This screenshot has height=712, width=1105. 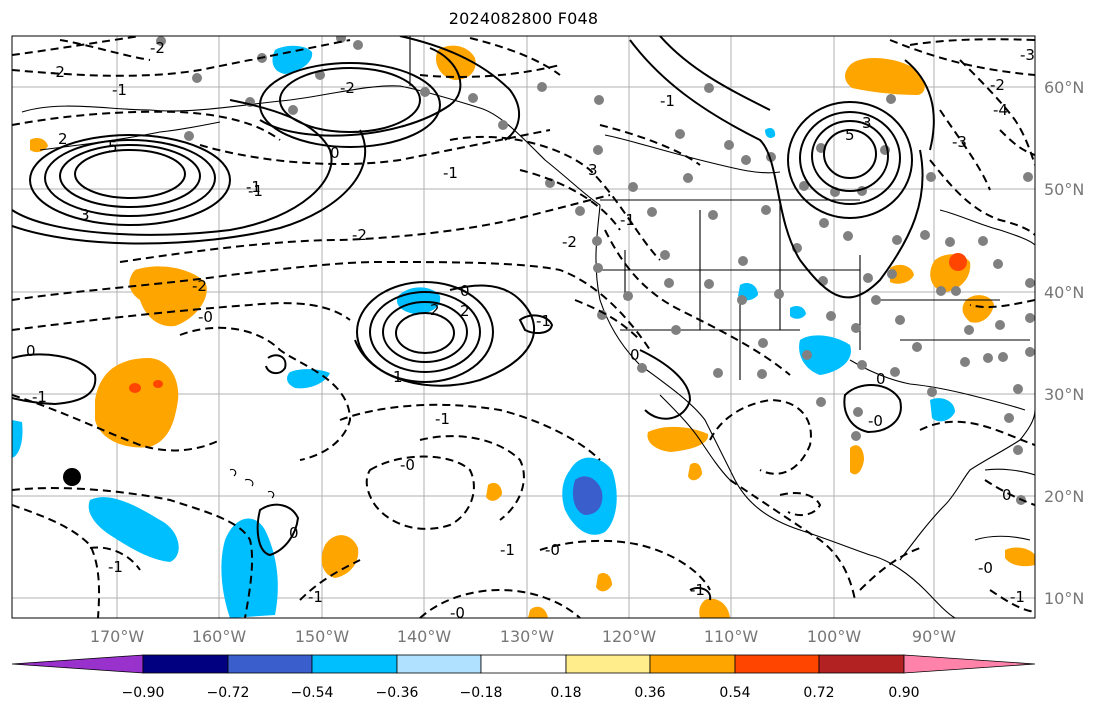 I want to click on colorbar-tick-label: −0.90, so click(x=143, y=693).